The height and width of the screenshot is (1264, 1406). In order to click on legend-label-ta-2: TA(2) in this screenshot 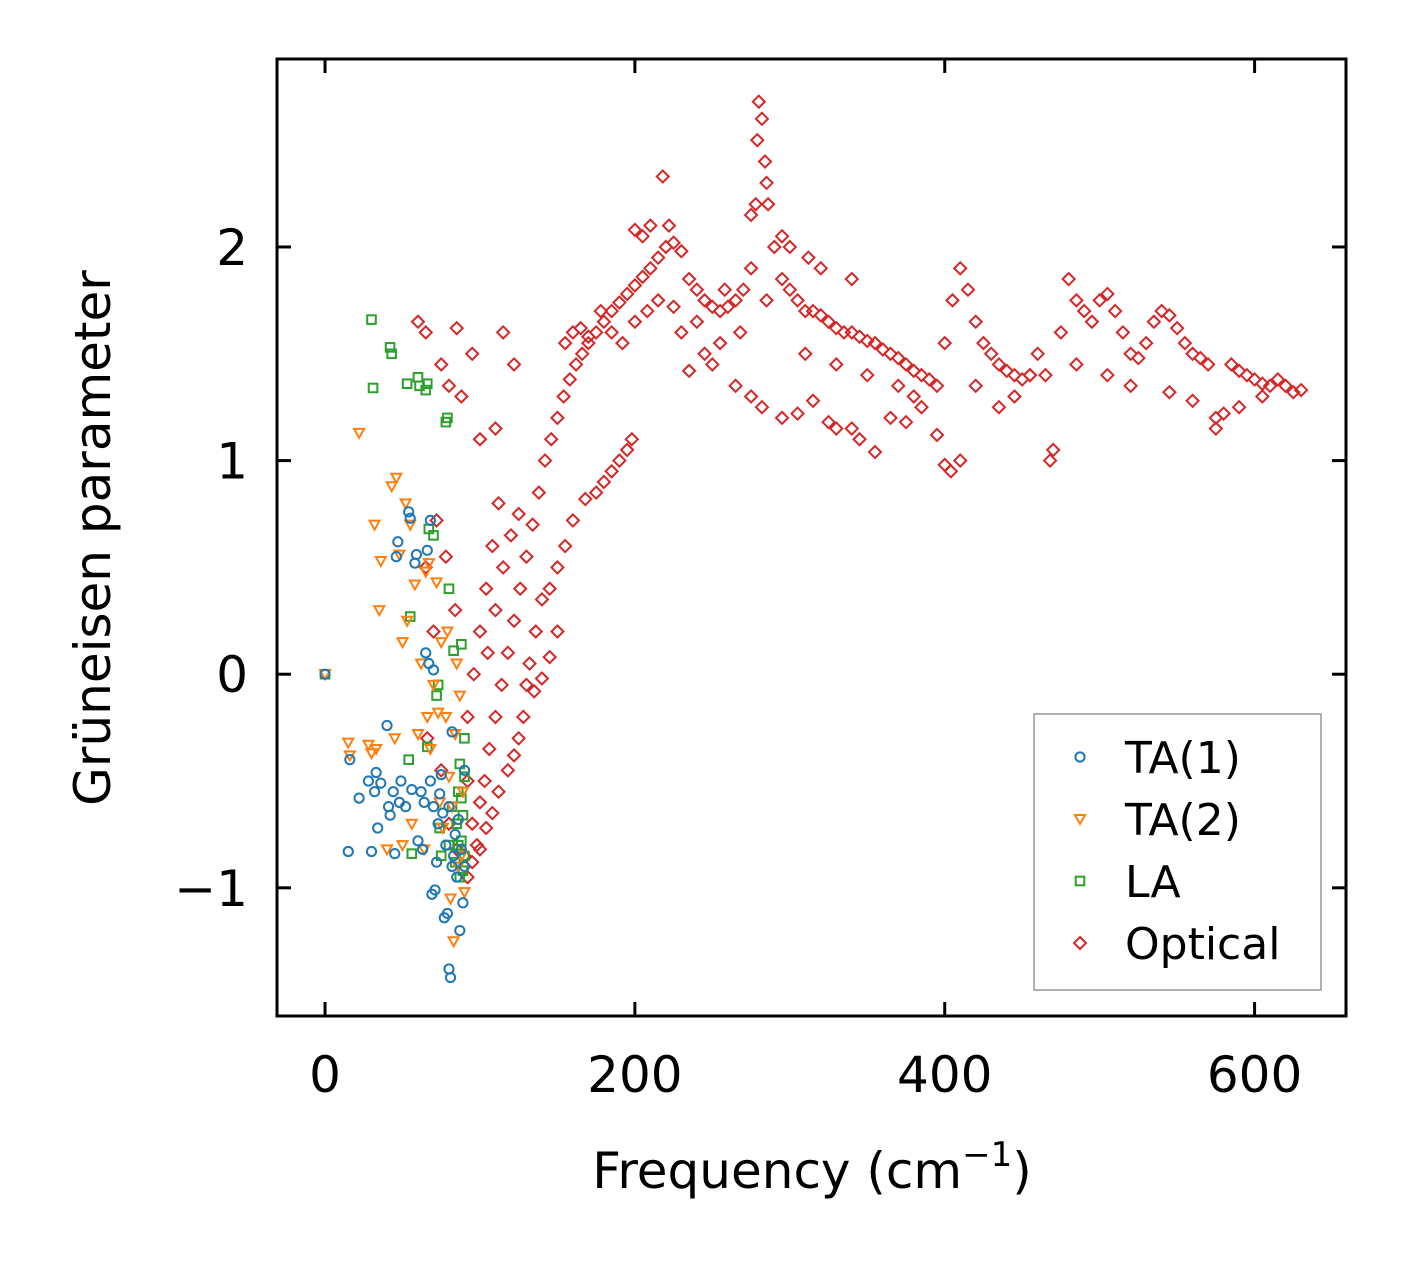, I will do `click(1182, 820)`.